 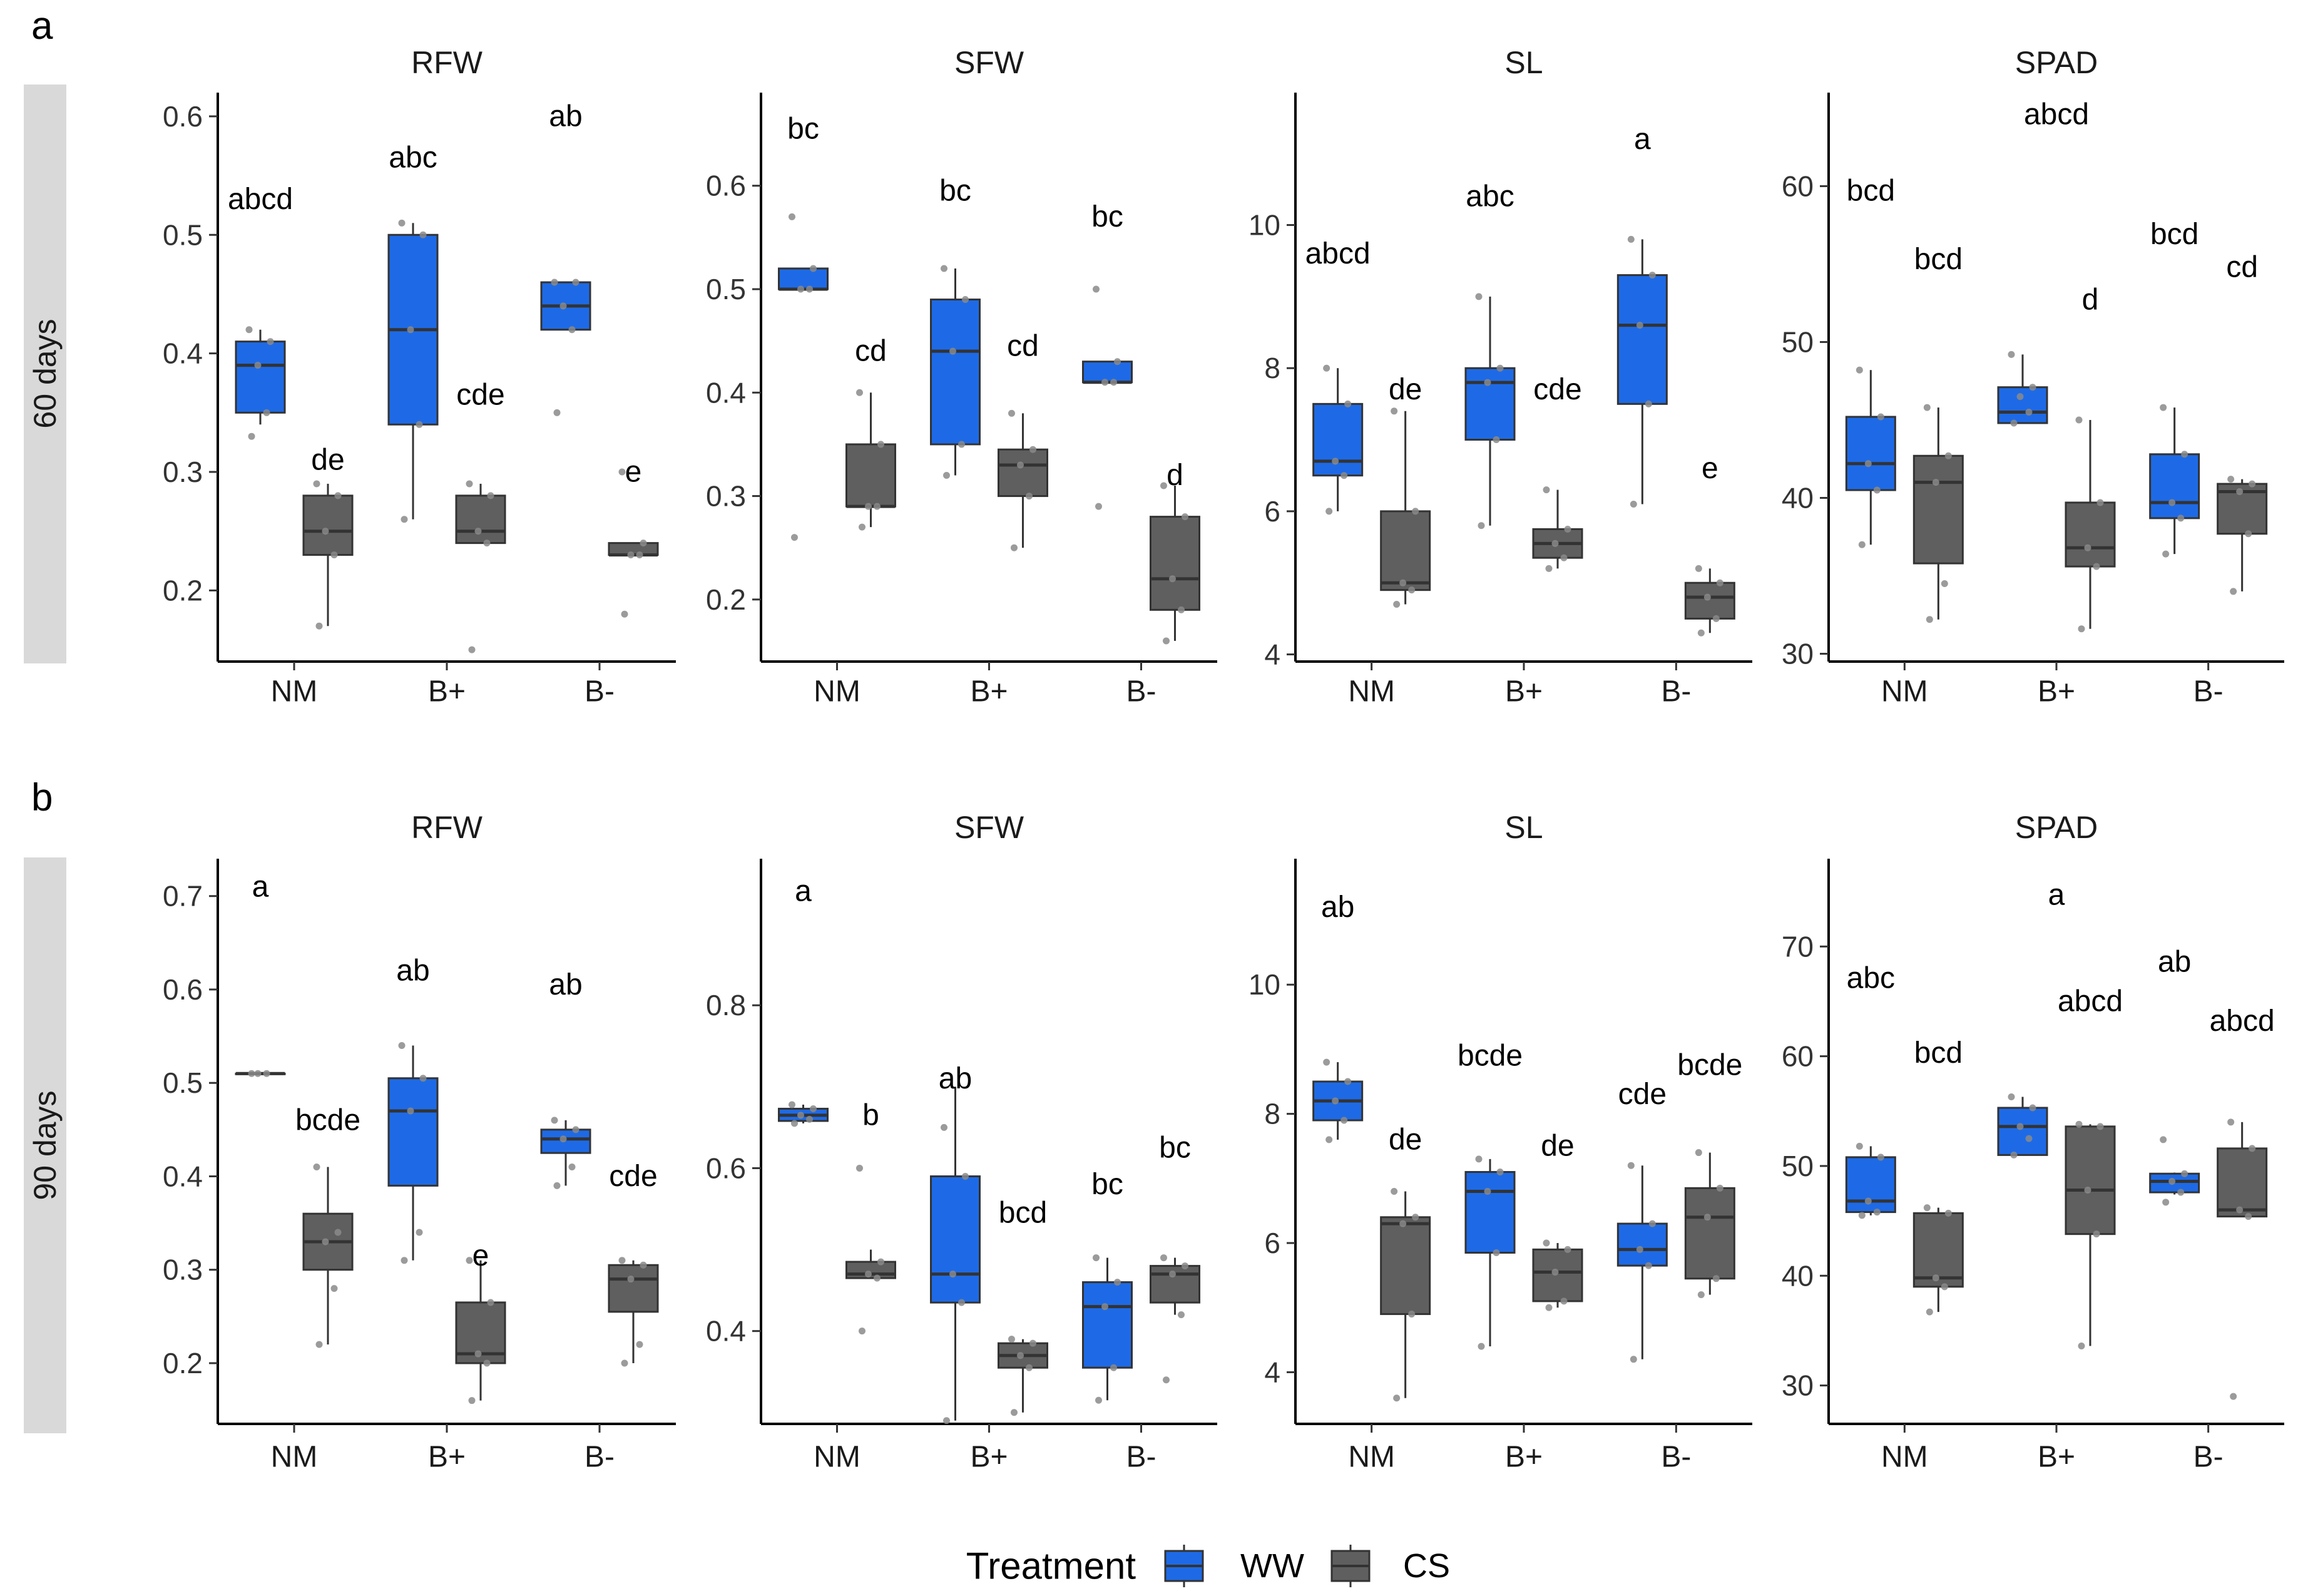 I want to click on significance-letter: e, so click(x=1710, y=468).